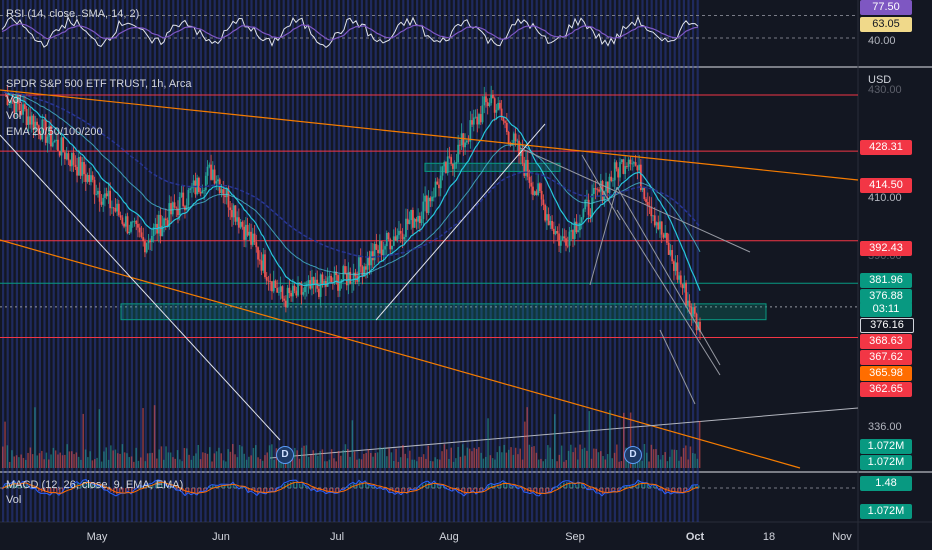 The width and height of the screenshot is (932, 550). What do you see at coordinates (14, 100) in the screenshot?
I see `volume-indicator-label: Vol` at bounding box center [14, 100].